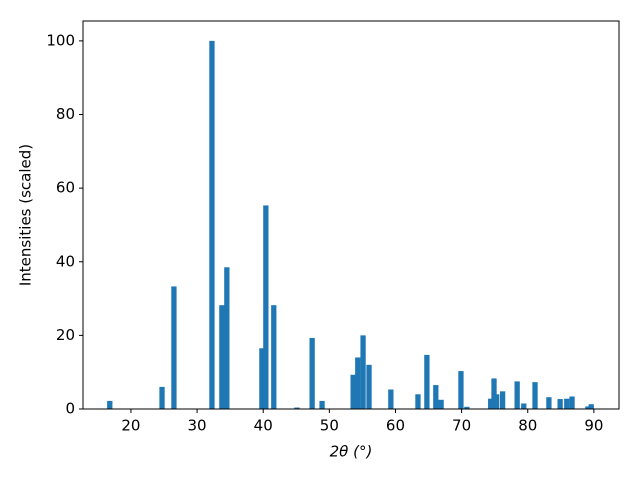 This screenshot has height=480, width=640. I want to click on y-tick-label: 20, so click(65, 335).